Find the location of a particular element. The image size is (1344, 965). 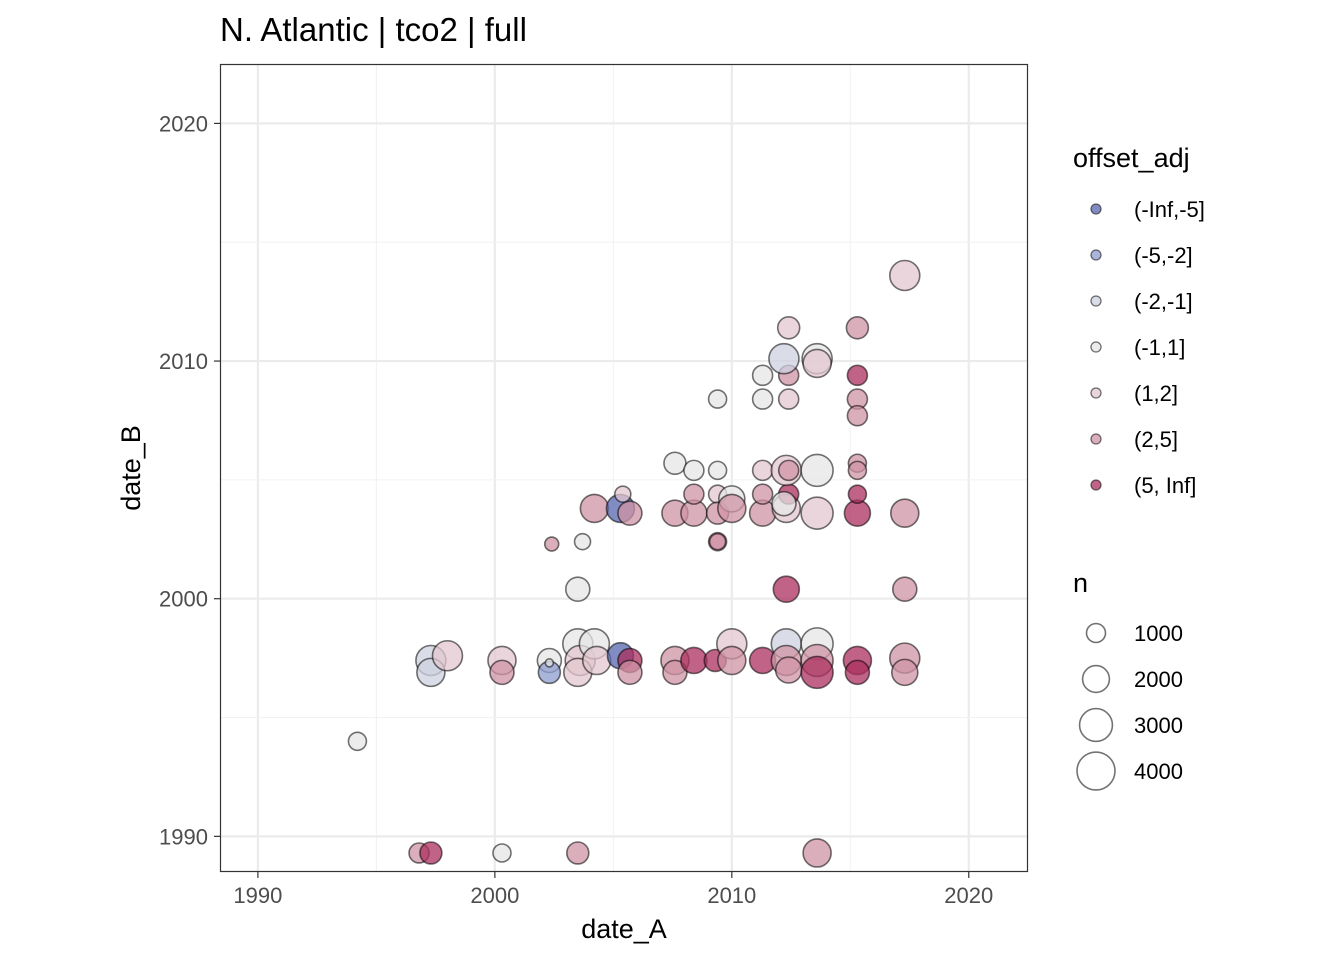

size-legend-label: 1000 is located at coordinates (1158, 633).